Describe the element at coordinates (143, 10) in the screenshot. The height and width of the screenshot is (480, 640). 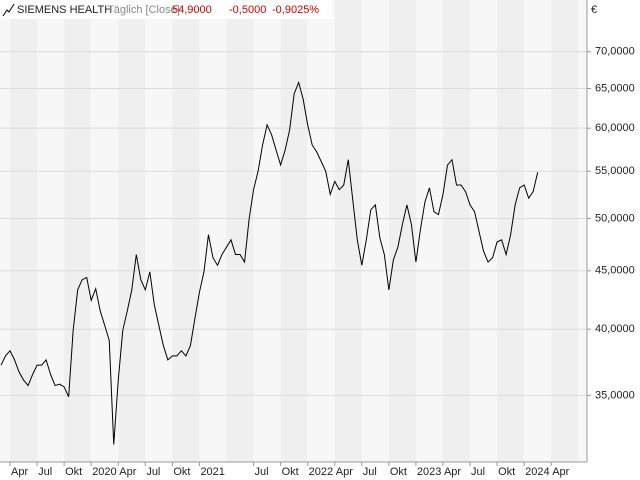
I see `legend-mode: Täglich [Close]` at that location.